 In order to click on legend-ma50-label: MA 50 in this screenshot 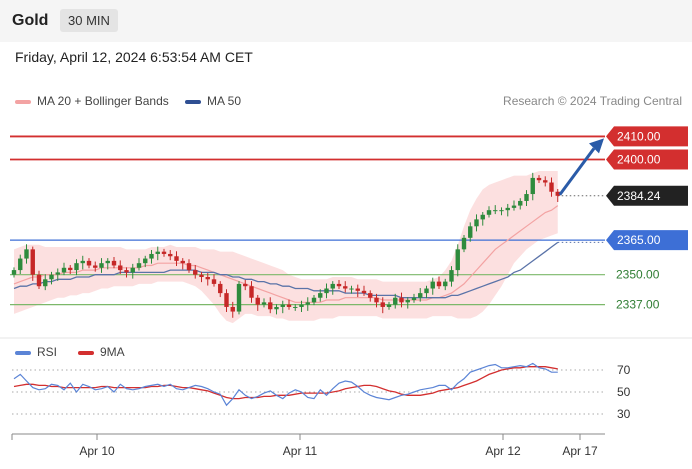, I will do `click(224, 101)`.